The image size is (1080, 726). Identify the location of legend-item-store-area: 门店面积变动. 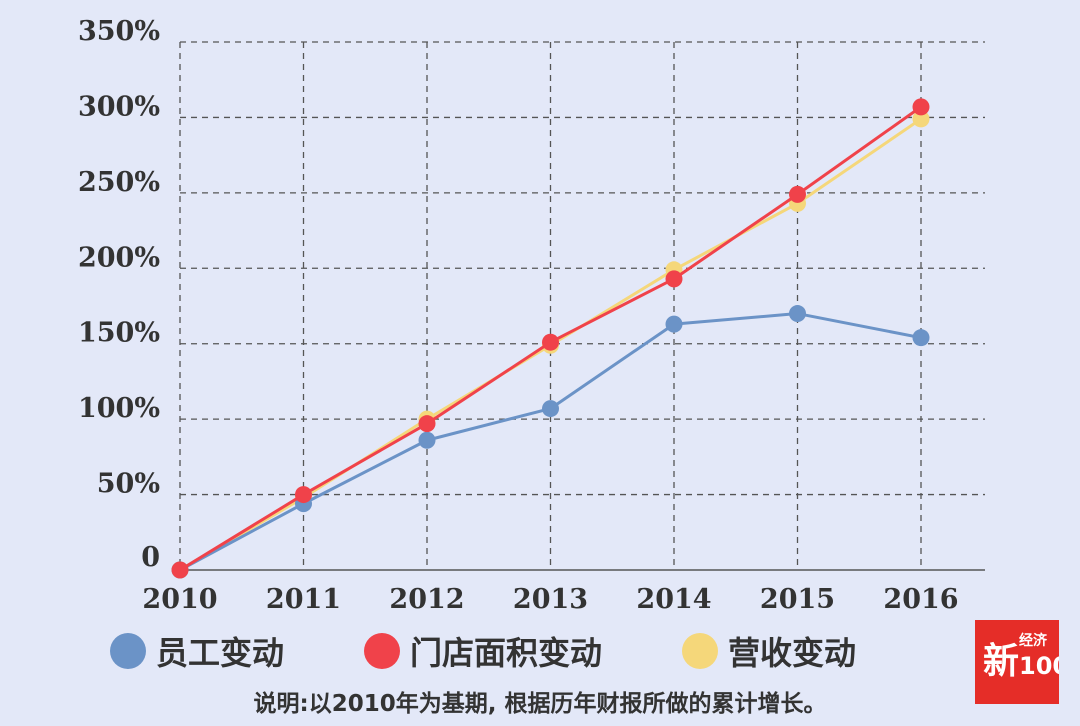
(483, 651).